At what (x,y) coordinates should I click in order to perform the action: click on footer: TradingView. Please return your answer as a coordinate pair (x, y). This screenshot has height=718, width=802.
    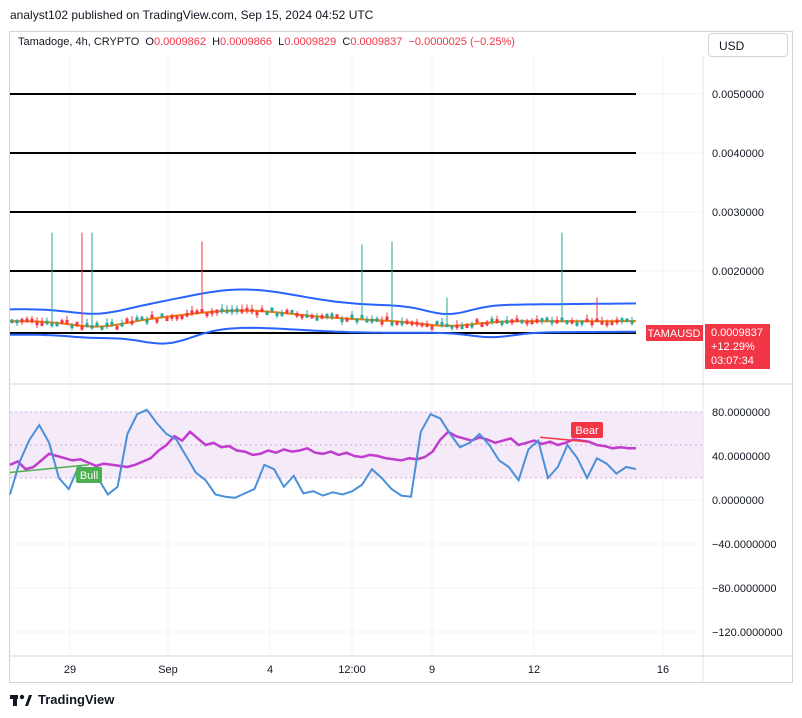
    Looking at the image, I should click on (62, 699).